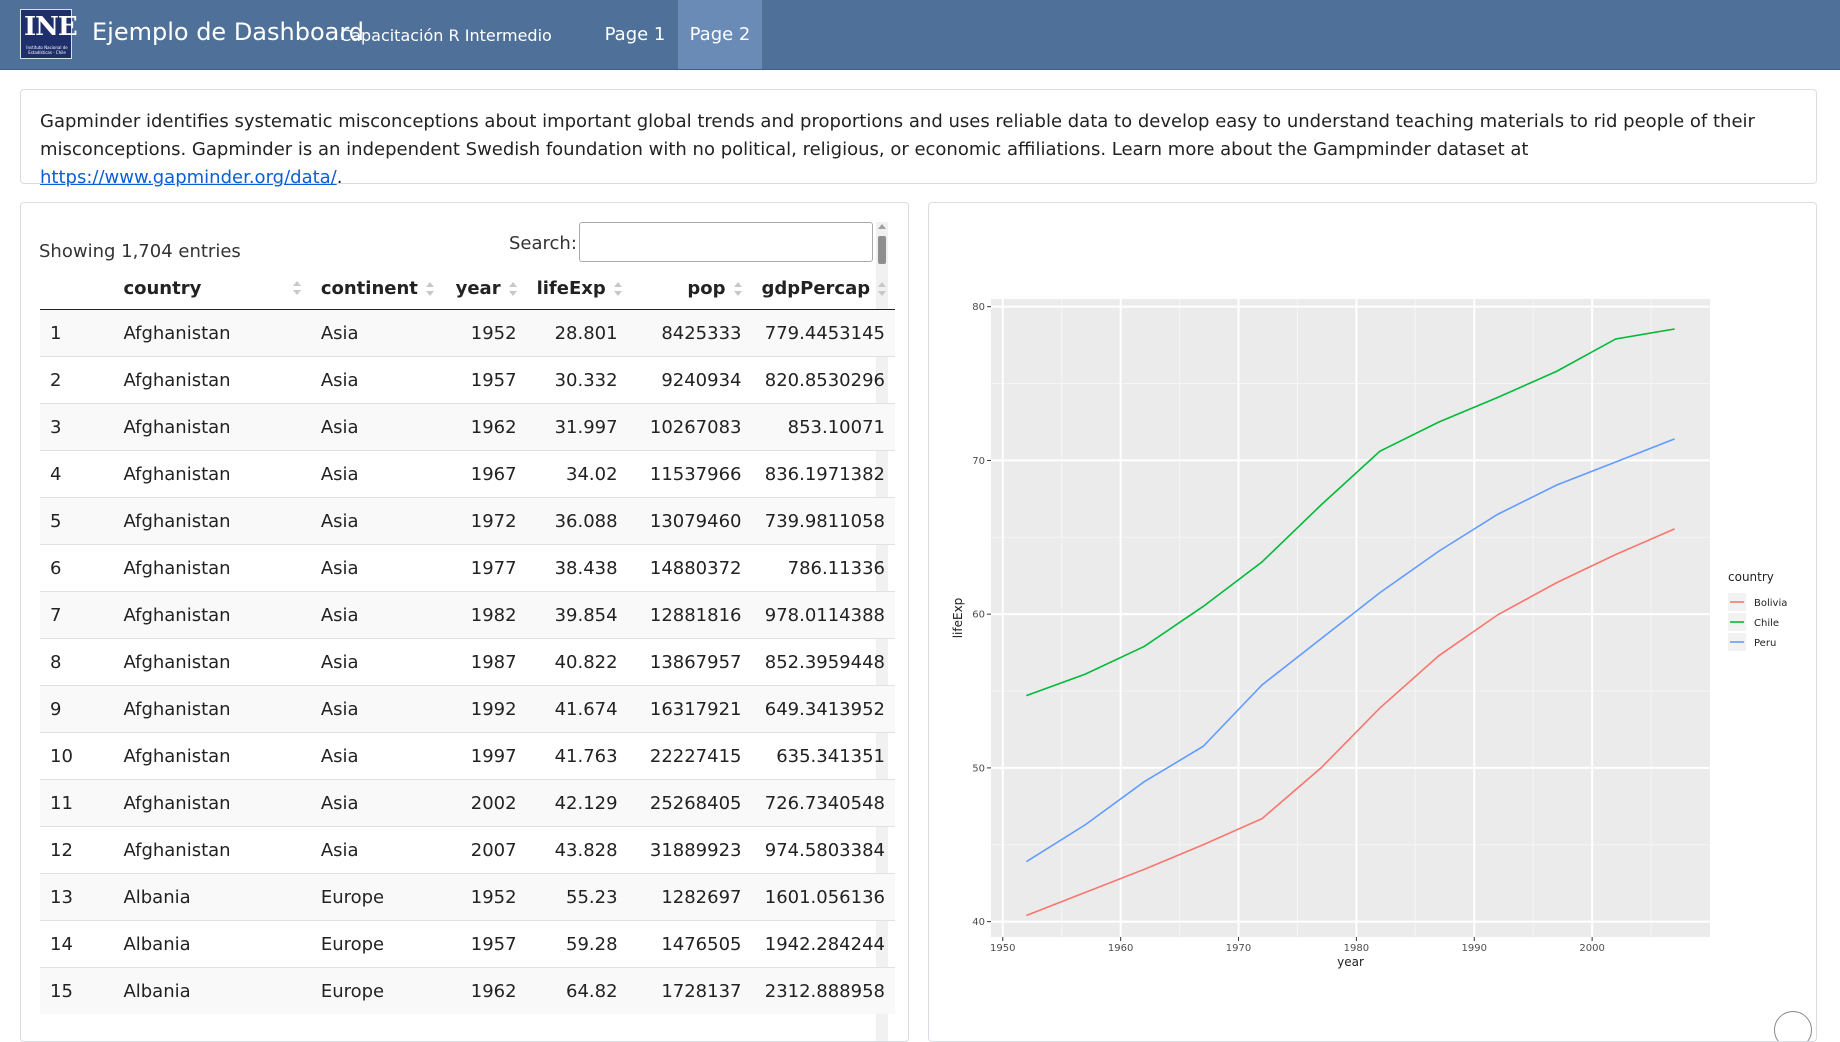 The width and height of the screenshot is (1840, 1042). I want to click on year-cell: 1997, so click(480, 756).